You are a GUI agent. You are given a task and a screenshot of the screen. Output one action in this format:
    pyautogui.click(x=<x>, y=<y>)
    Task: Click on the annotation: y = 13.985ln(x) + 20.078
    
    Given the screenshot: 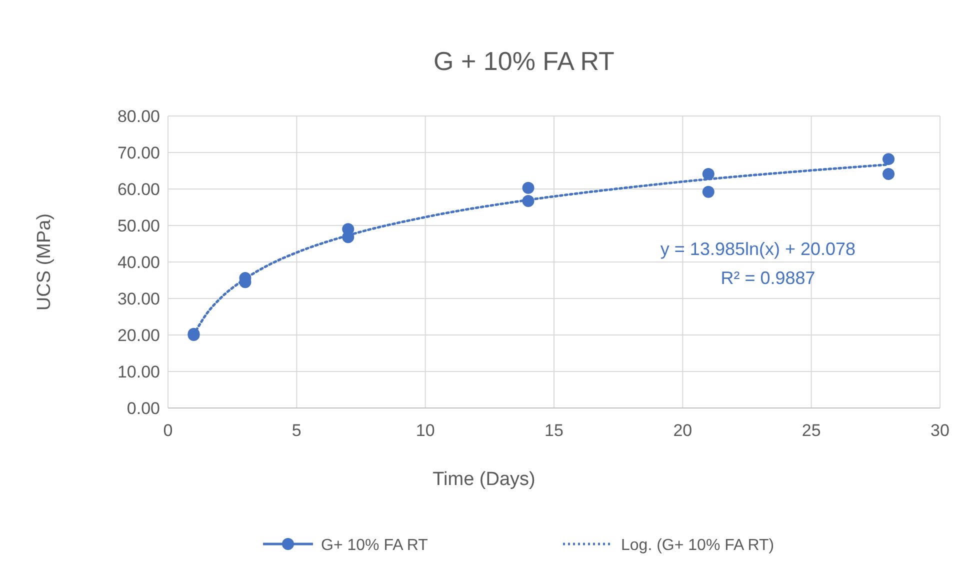 What is the action you would take?
    pyautogui.click(x=758, y=249)
    